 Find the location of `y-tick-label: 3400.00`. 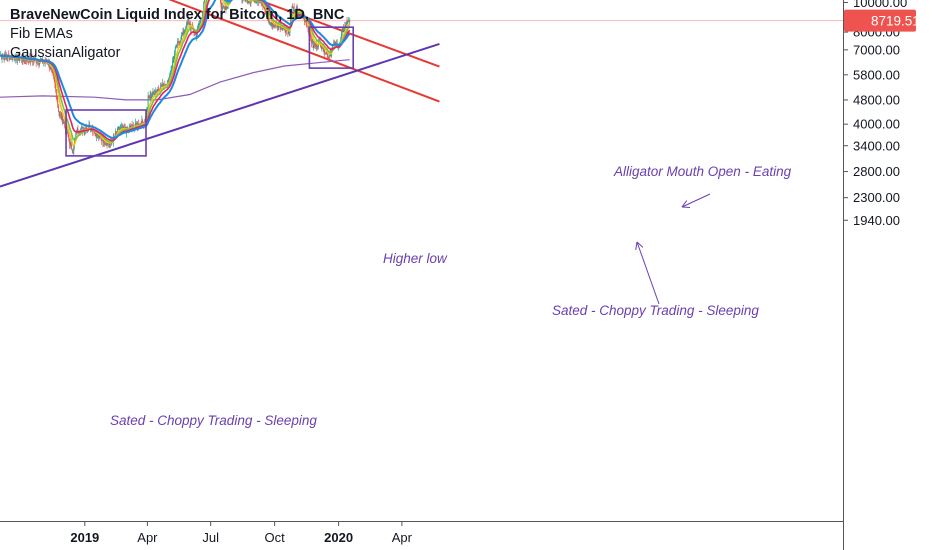

y-tick-label: 3400.00 is located at coordinates (876, 145).